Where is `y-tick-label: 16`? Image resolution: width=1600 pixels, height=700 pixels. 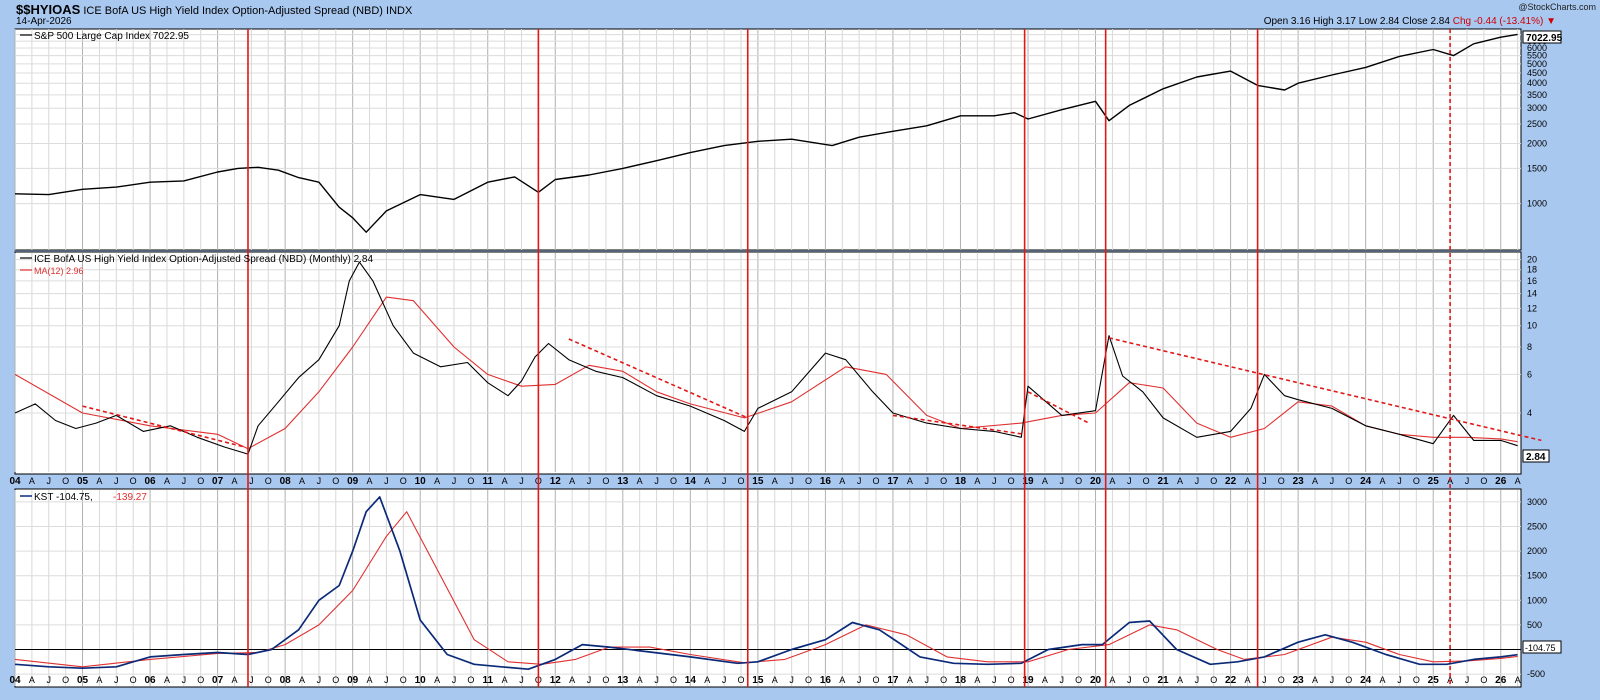 y-tick-label: 16 is located at coordinates (1532, 281).